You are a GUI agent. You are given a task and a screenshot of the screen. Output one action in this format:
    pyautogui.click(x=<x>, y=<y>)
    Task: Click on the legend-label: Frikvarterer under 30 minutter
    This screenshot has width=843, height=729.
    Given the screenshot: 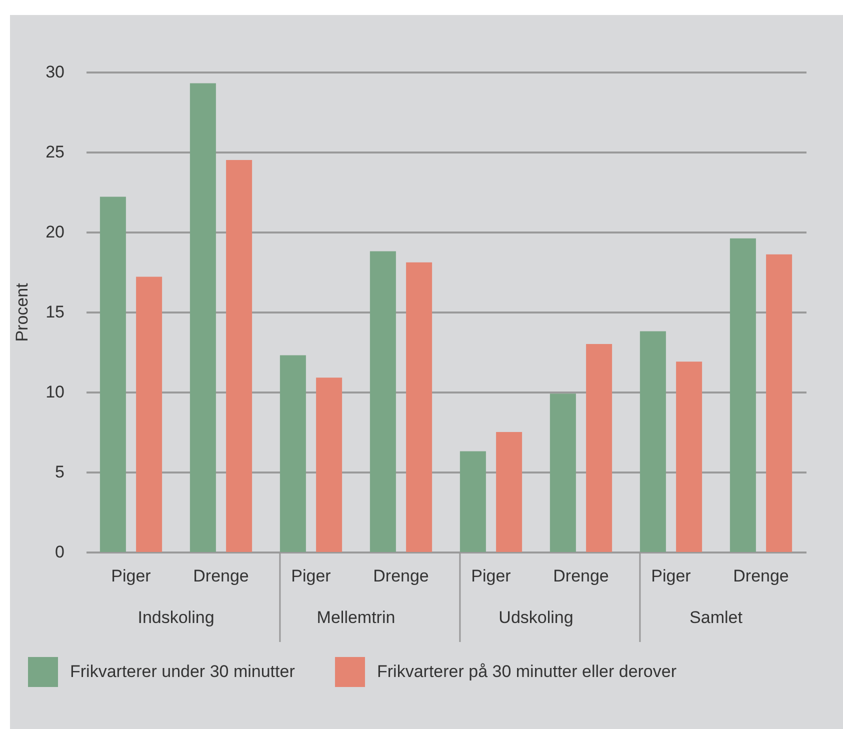 What is the action you would take?
    pyautogui.click(x=183, y=671)
    